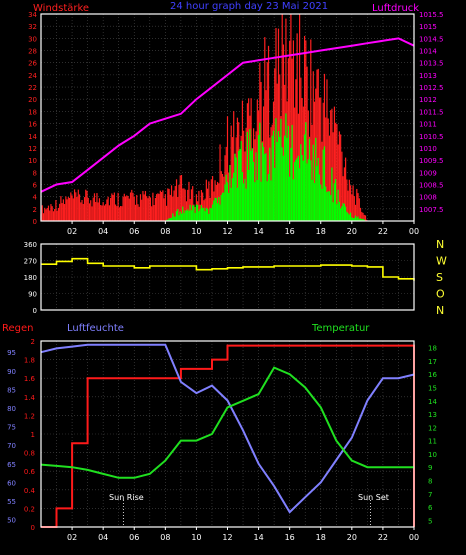 This screenshot has height=555, width=466. What do you see at coordinates (431, 185) in the screenshot?
I see `pressure-tick-label: 1008.5` at bounding box center [431, 185].